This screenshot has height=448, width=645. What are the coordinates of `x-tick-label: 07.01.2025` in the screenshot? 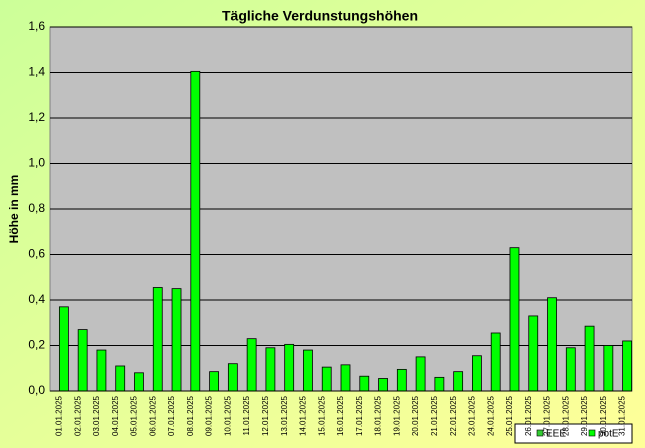 It's located at (171, 415).